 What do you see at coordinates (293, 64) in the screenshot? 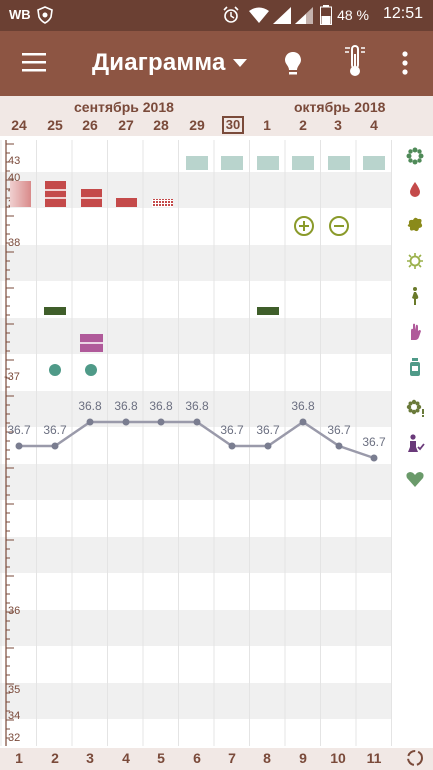
I see `lightbulb-icon` at bounding box center [293, 64].